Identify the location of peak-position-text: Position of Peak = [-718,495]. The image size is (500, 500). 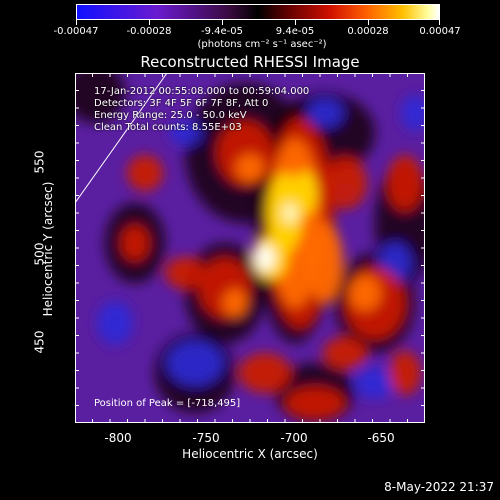
(167, 403).